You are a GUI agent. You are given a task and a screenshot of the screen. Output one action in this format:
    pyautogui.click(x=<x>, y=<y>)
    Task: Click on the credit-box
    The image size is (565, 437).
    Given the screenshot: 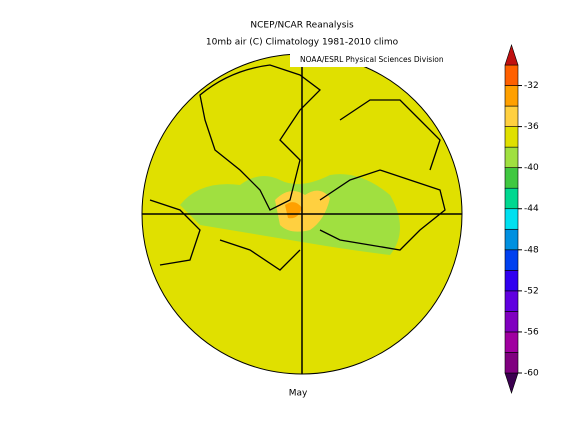 What is the action you would take?
    pyautogui.click(x=376, y=59)
    